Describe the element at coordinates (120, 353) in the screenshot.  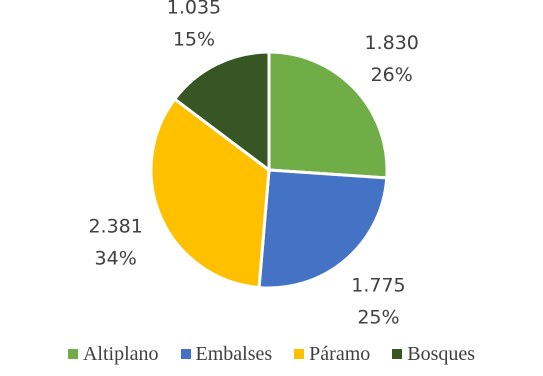
I see `legend-label-altiplano: Altiplano` at that location.